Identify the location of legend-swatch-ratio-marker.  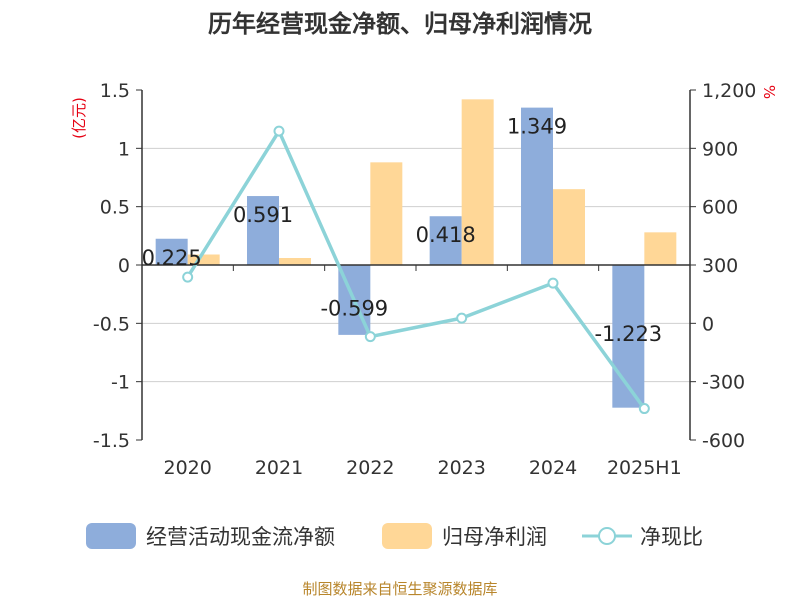
(607, 536).